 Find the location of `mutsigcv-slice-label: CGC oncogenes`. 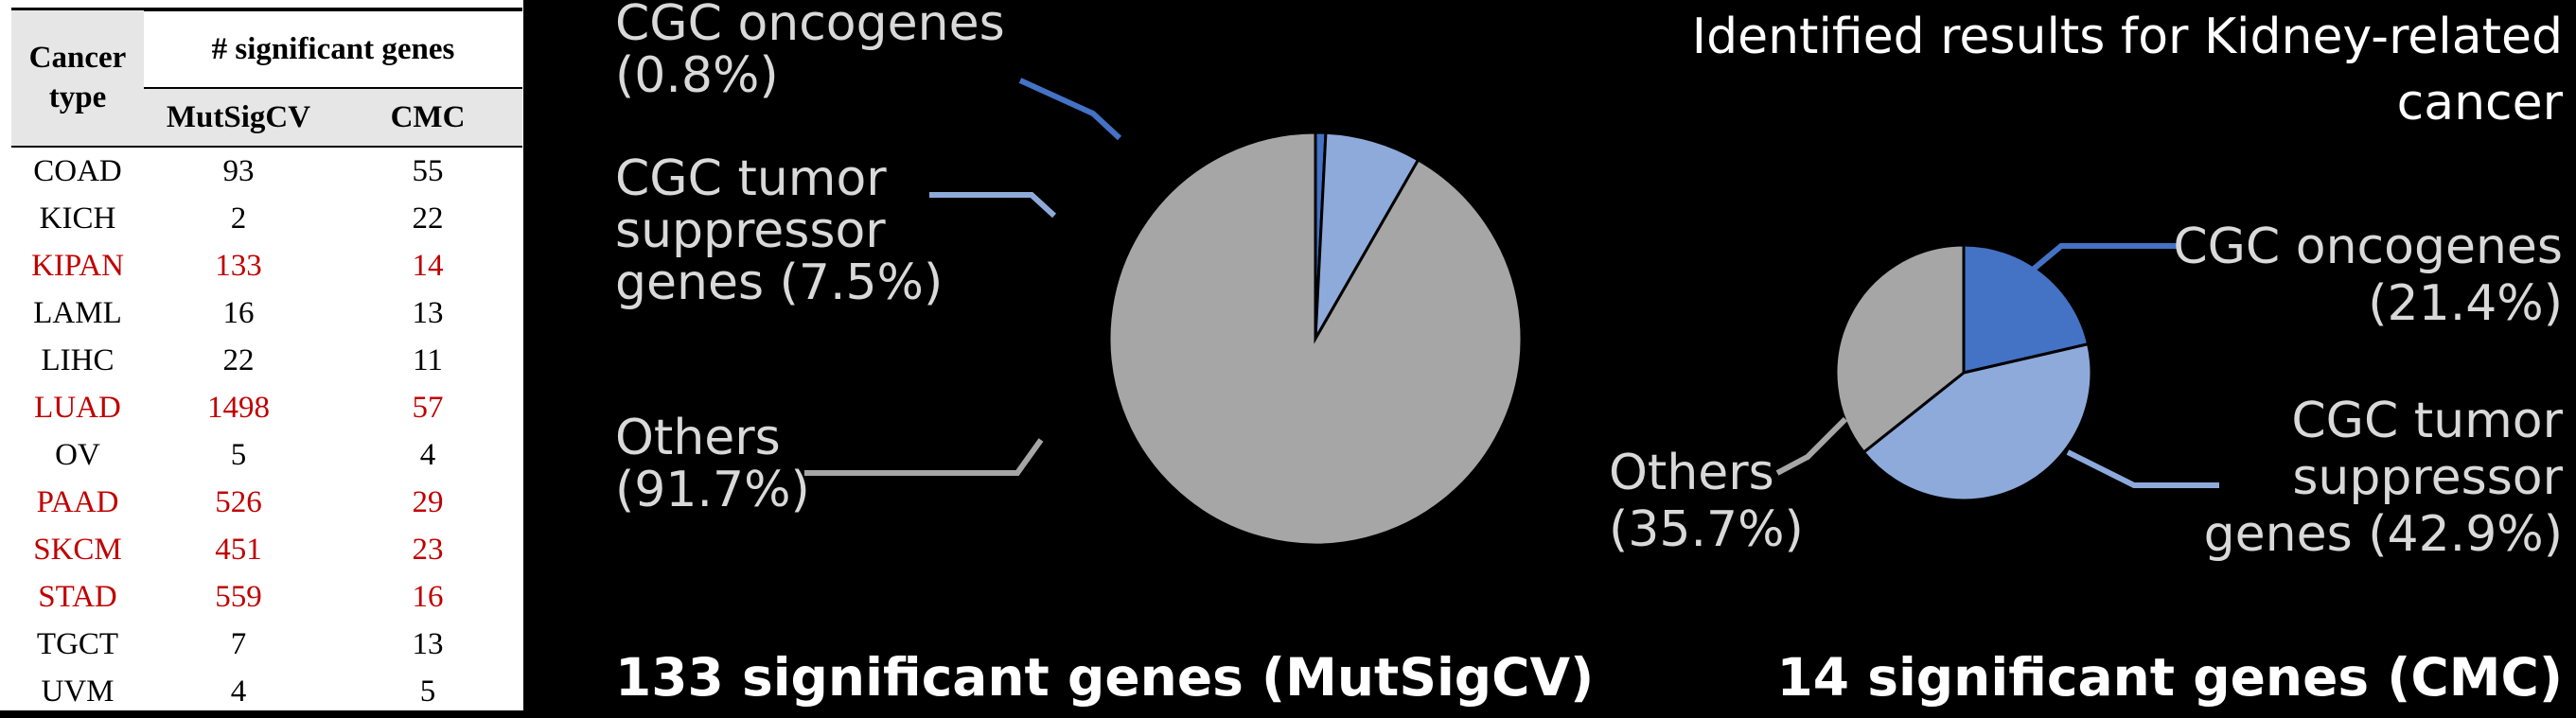

mutsigcv-slice-label: CGC oncogenes is located at coordinates (810, 26).